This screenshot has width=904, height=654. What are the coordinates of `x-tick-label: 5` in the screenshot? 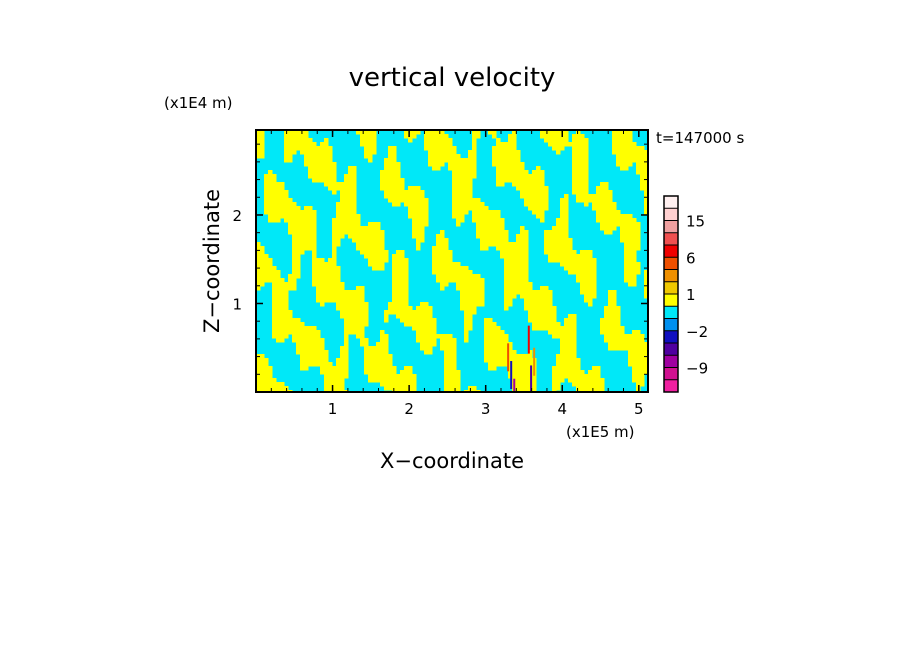 It's located at (639, 409).